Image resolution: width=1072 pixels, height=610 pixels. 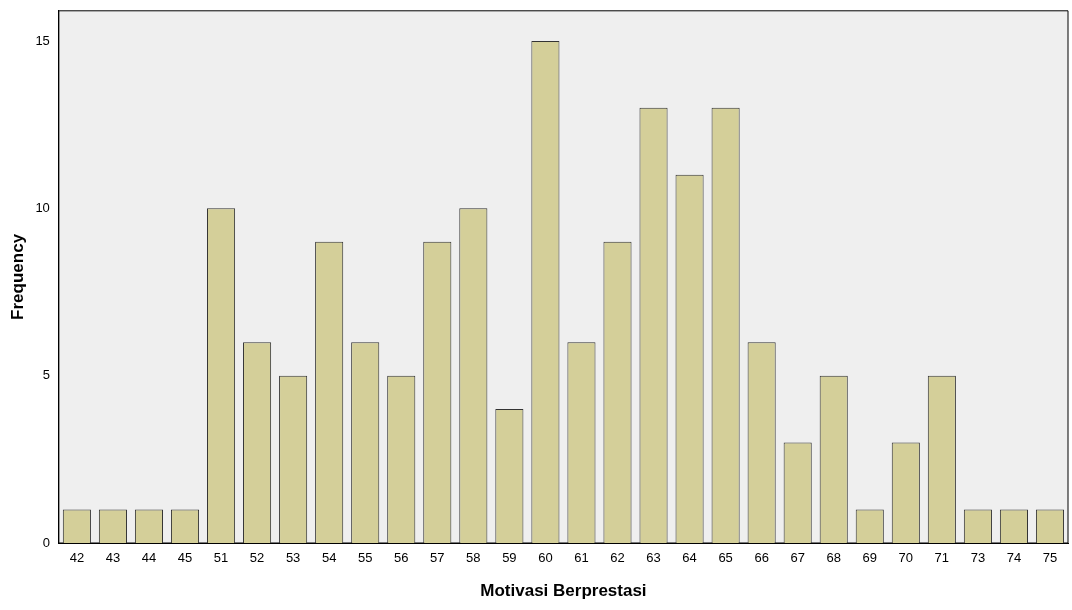 I want to click on y-tick-label: 5, so click(x=46, y=375).